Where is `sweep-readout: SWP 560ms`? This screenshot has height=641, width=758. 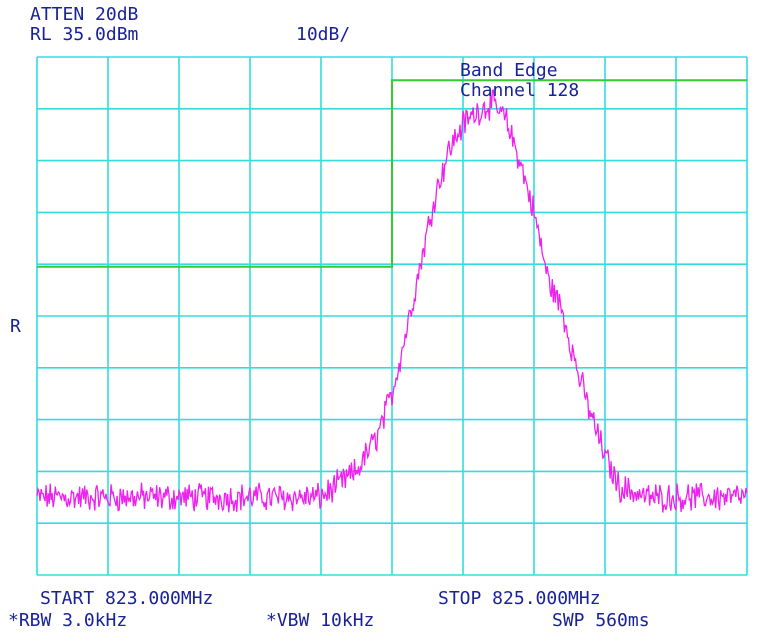
sweep-readout: SWP 560ms is located at coordinates (601, 620).